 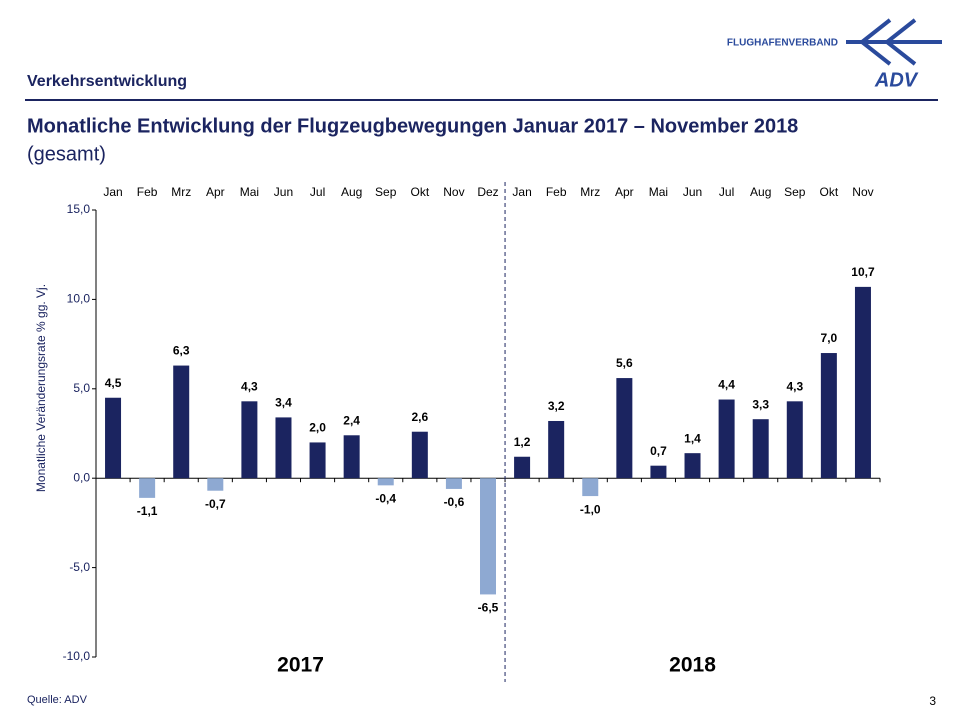 I want to click on group-label: 2018, so click(x=692, y=665).